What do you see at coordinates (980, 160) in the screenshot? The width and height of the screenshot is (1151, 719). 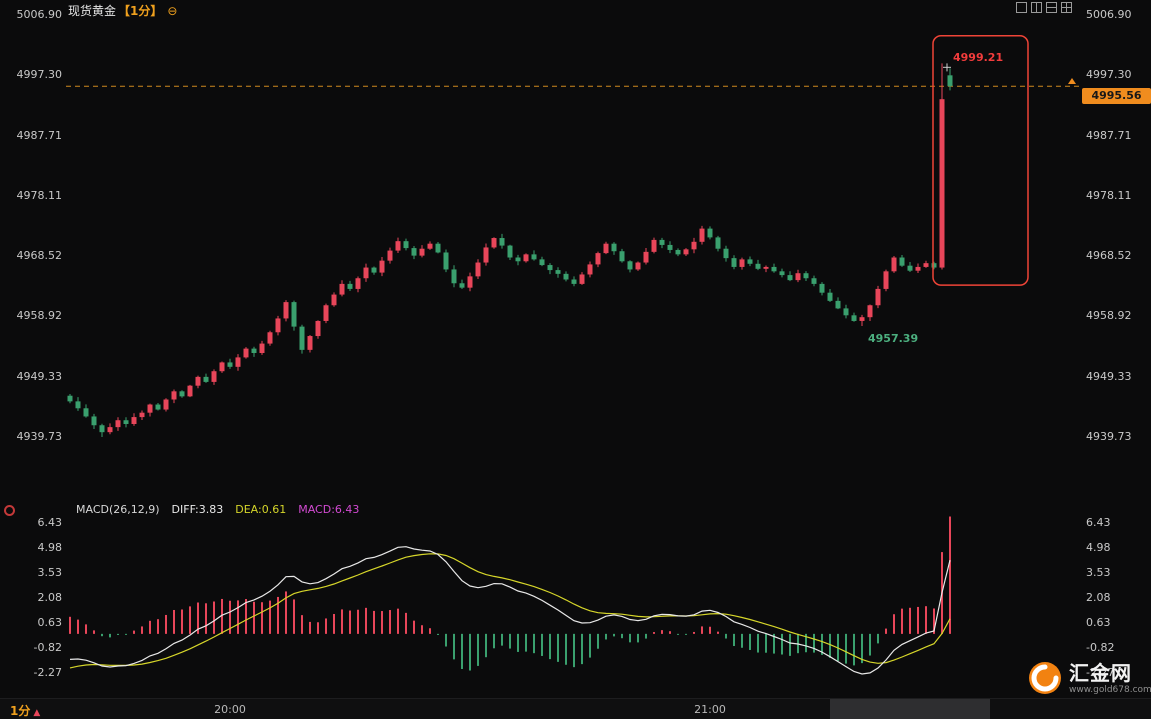 I see `spike-highlight-box` at bounding box center [980, 160].